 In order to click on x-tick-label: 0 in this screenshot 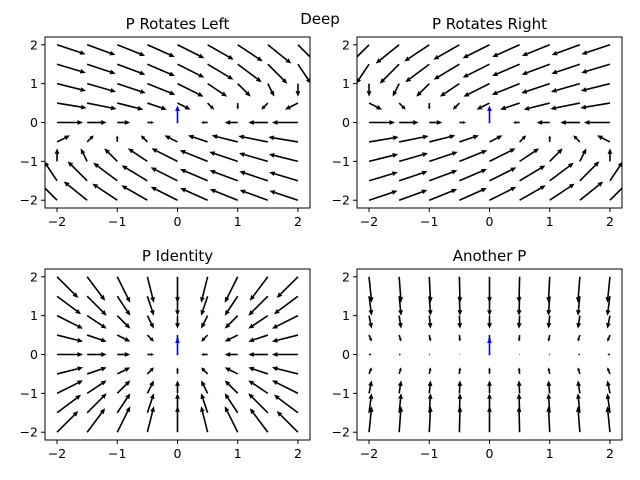, I will do `click(490, 453)`.